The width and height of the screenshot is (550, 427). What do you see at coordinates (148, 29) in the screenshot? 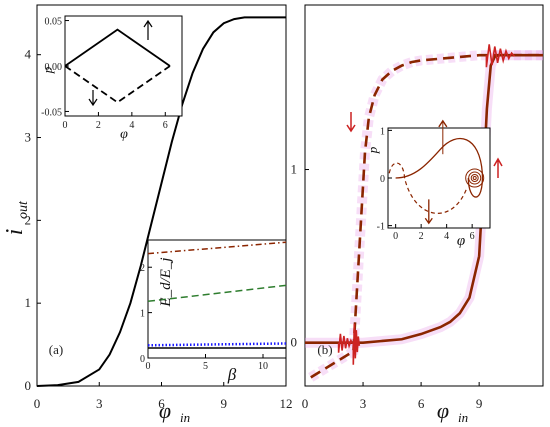
I see `inset-a-top-arrow-up` at bounding box center [148, 29].